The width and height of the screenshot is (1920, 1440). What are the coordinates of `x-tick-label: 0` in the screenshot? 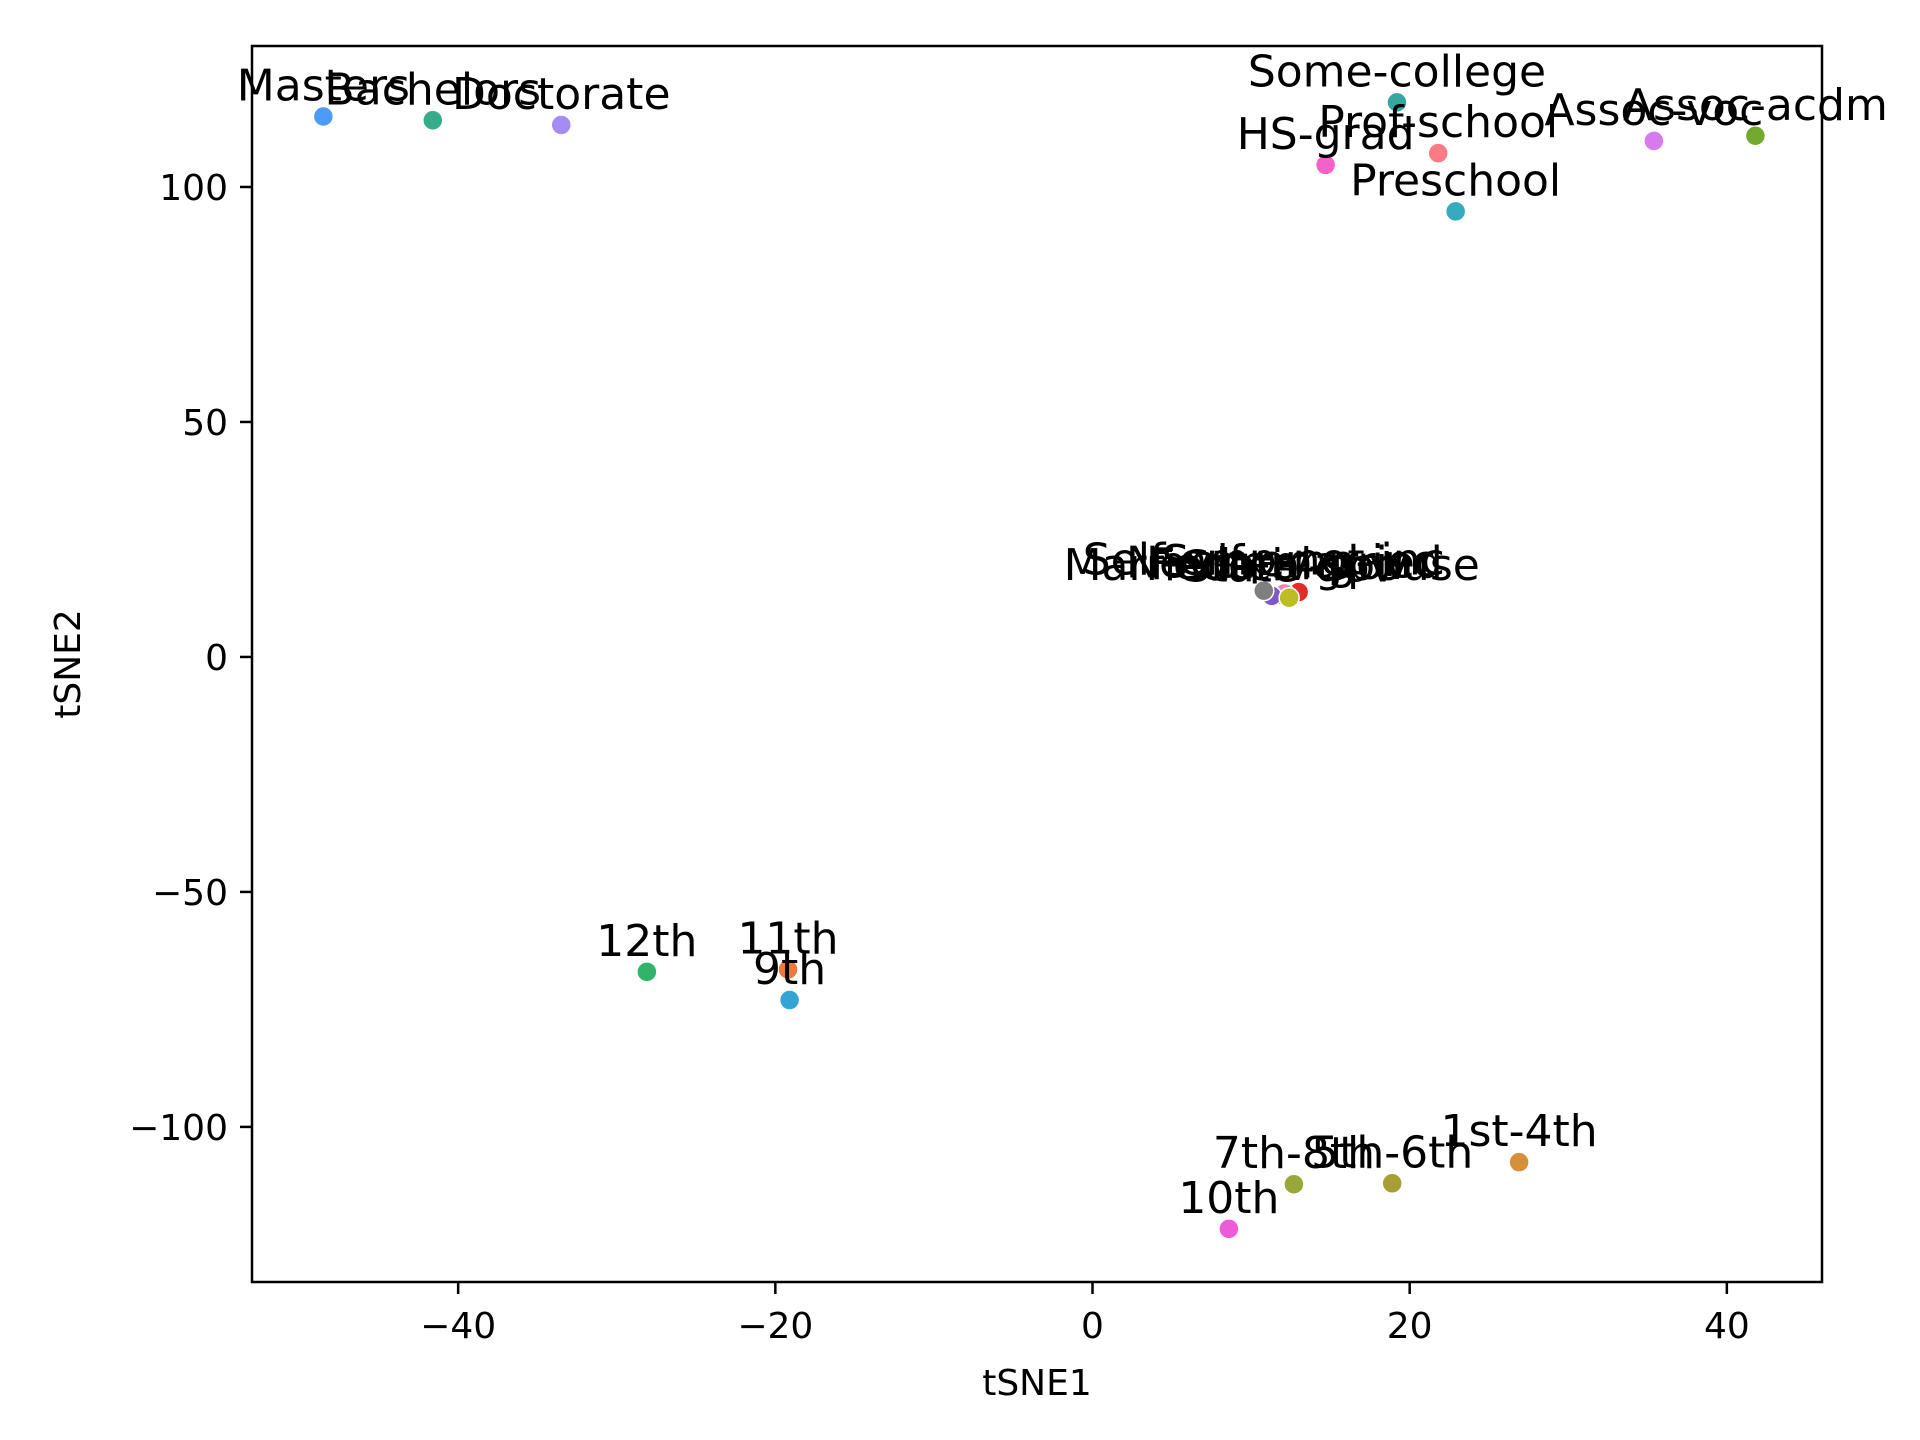 It's located at (1092, 1326).